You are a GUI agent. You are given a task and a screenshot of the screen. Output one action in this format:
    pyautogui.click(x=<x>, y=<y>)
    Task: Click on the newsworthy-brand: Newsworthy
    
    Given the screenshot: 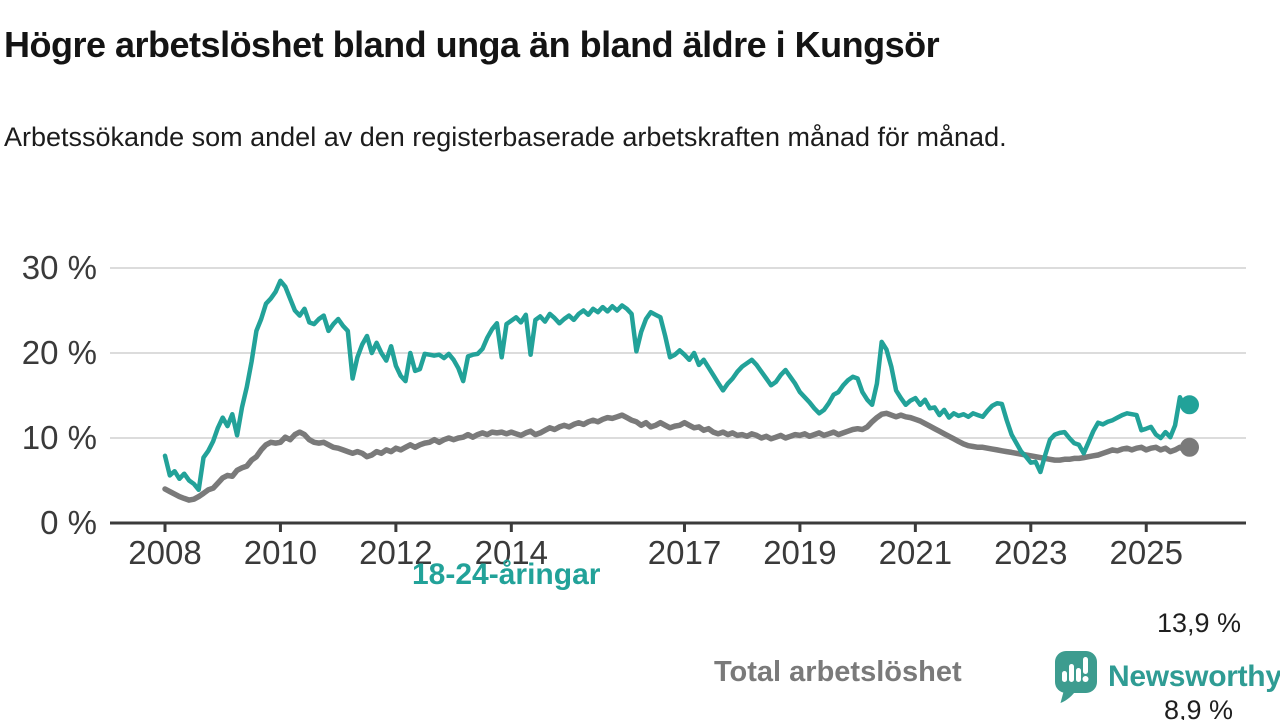 What is the action you would take?
    pyautogui.click(x=1166, y=676)
    